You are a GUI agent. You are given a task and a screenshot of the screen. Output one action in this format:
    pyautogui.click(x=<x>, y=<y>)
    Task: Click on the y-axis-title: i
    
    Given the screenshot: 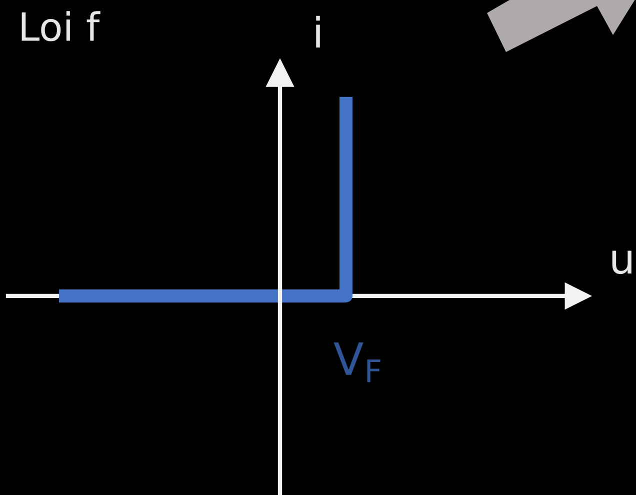 What is the action you would take?
    pyautogui.click(x=318, y=32)
    